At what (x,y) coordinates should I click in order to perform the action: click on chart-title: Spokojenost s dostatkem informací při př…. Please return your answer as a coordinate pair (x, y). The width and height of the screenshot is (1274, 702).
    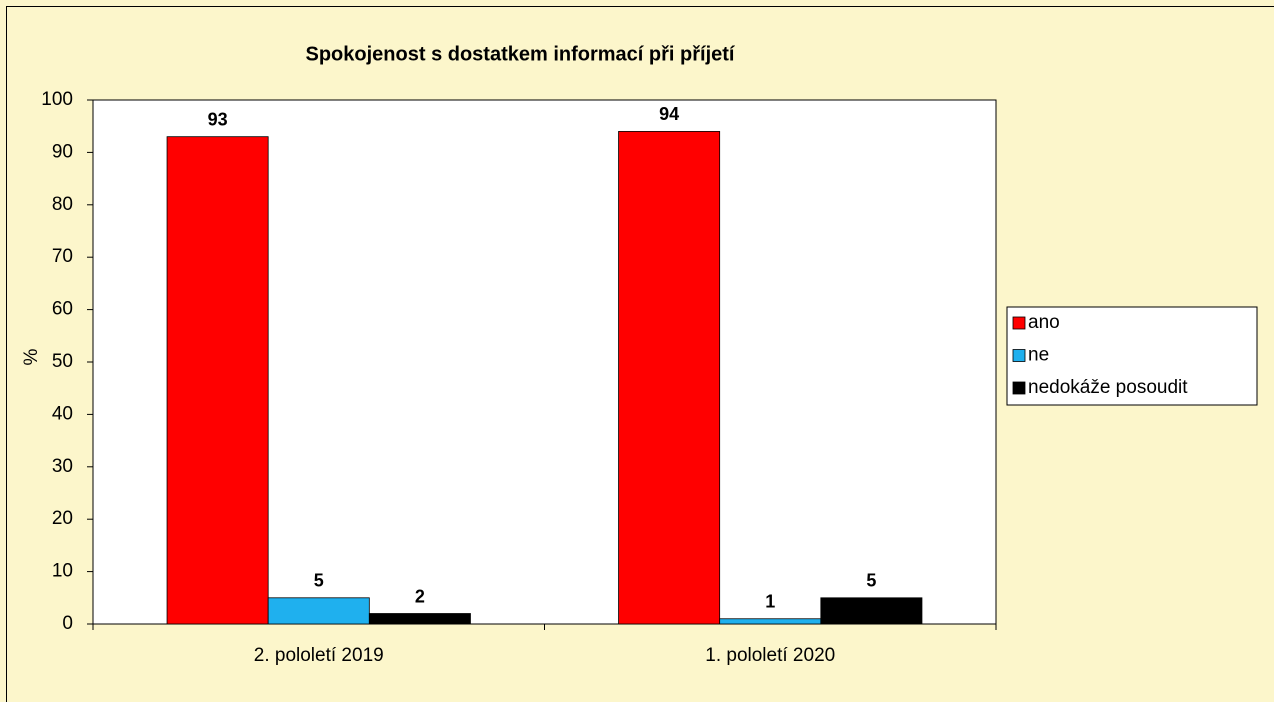
    Looking at the image, I should click on (521, 54).